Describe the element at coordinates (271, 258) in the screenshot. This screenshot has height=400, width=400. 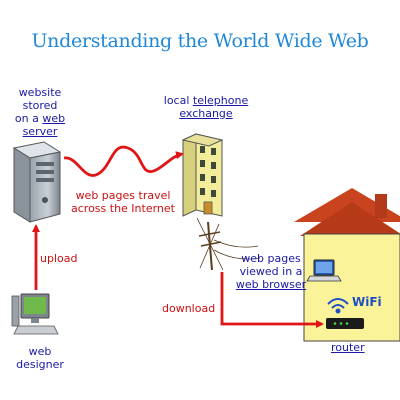
I see `web-browser-label-line1: web pages` at that location.